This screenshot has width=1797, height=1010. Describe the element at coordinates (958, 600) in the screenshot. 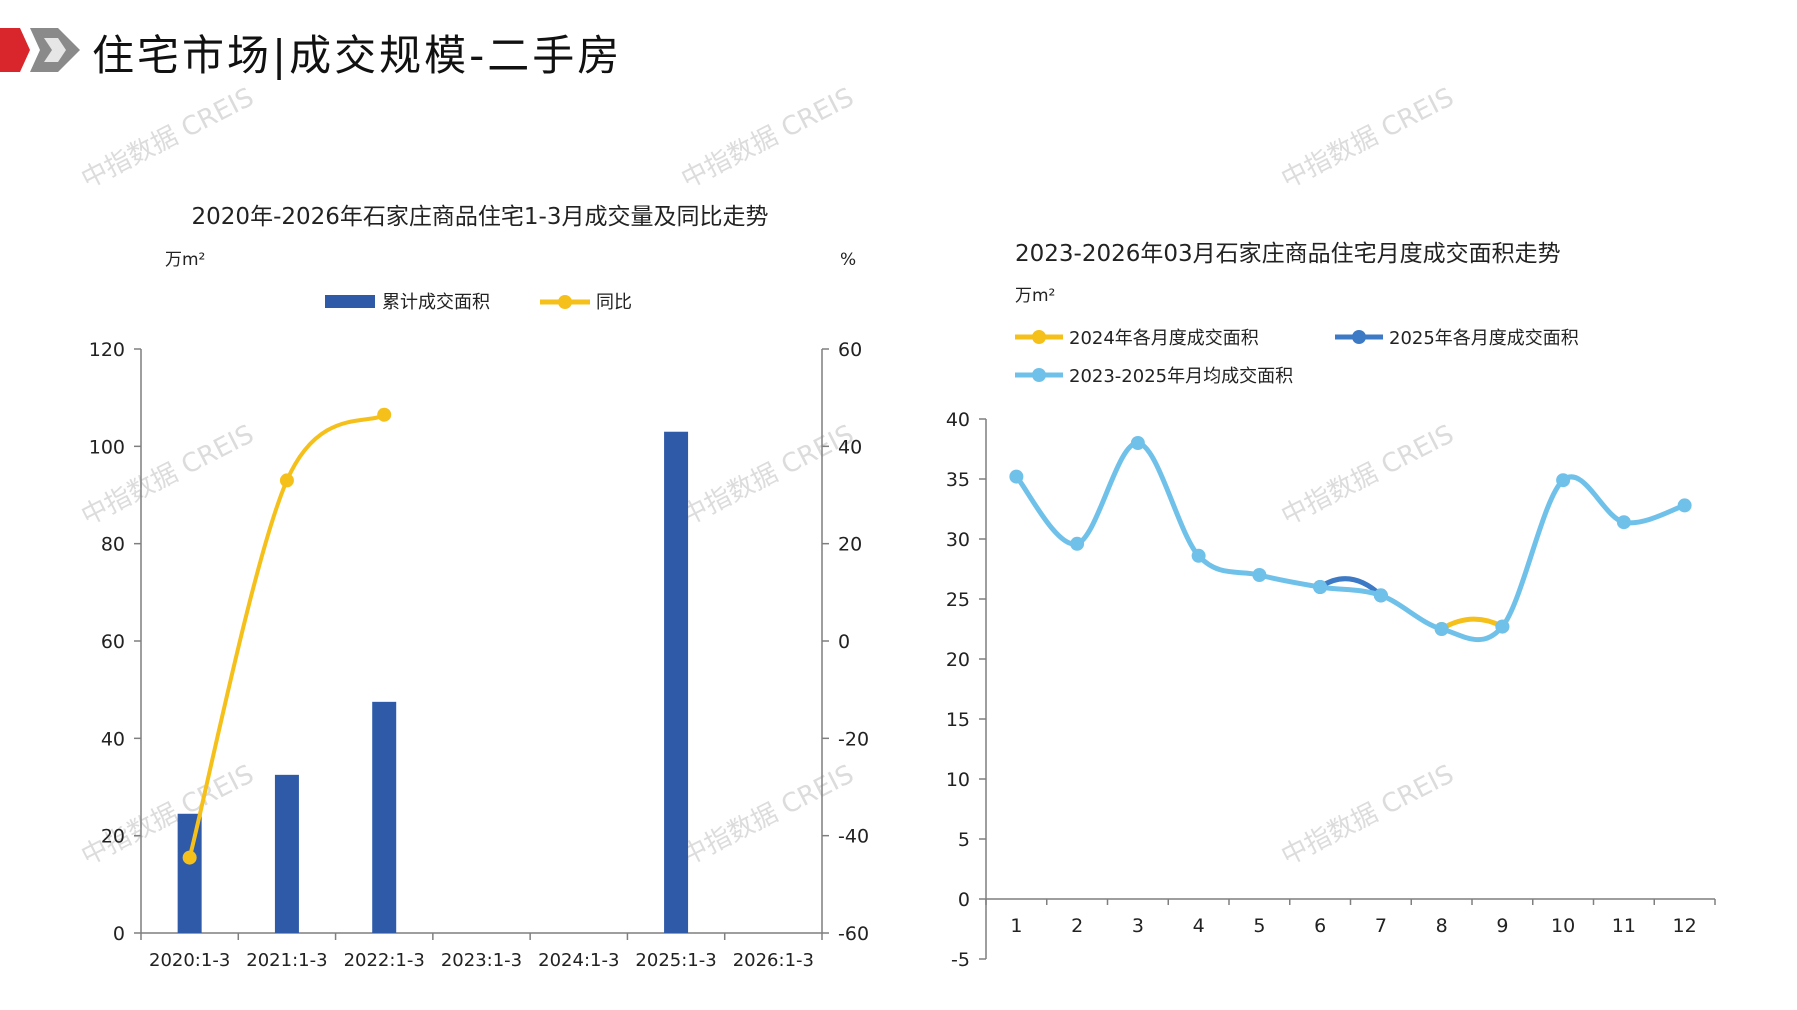

I see `y-tick-label: 25` at that location.